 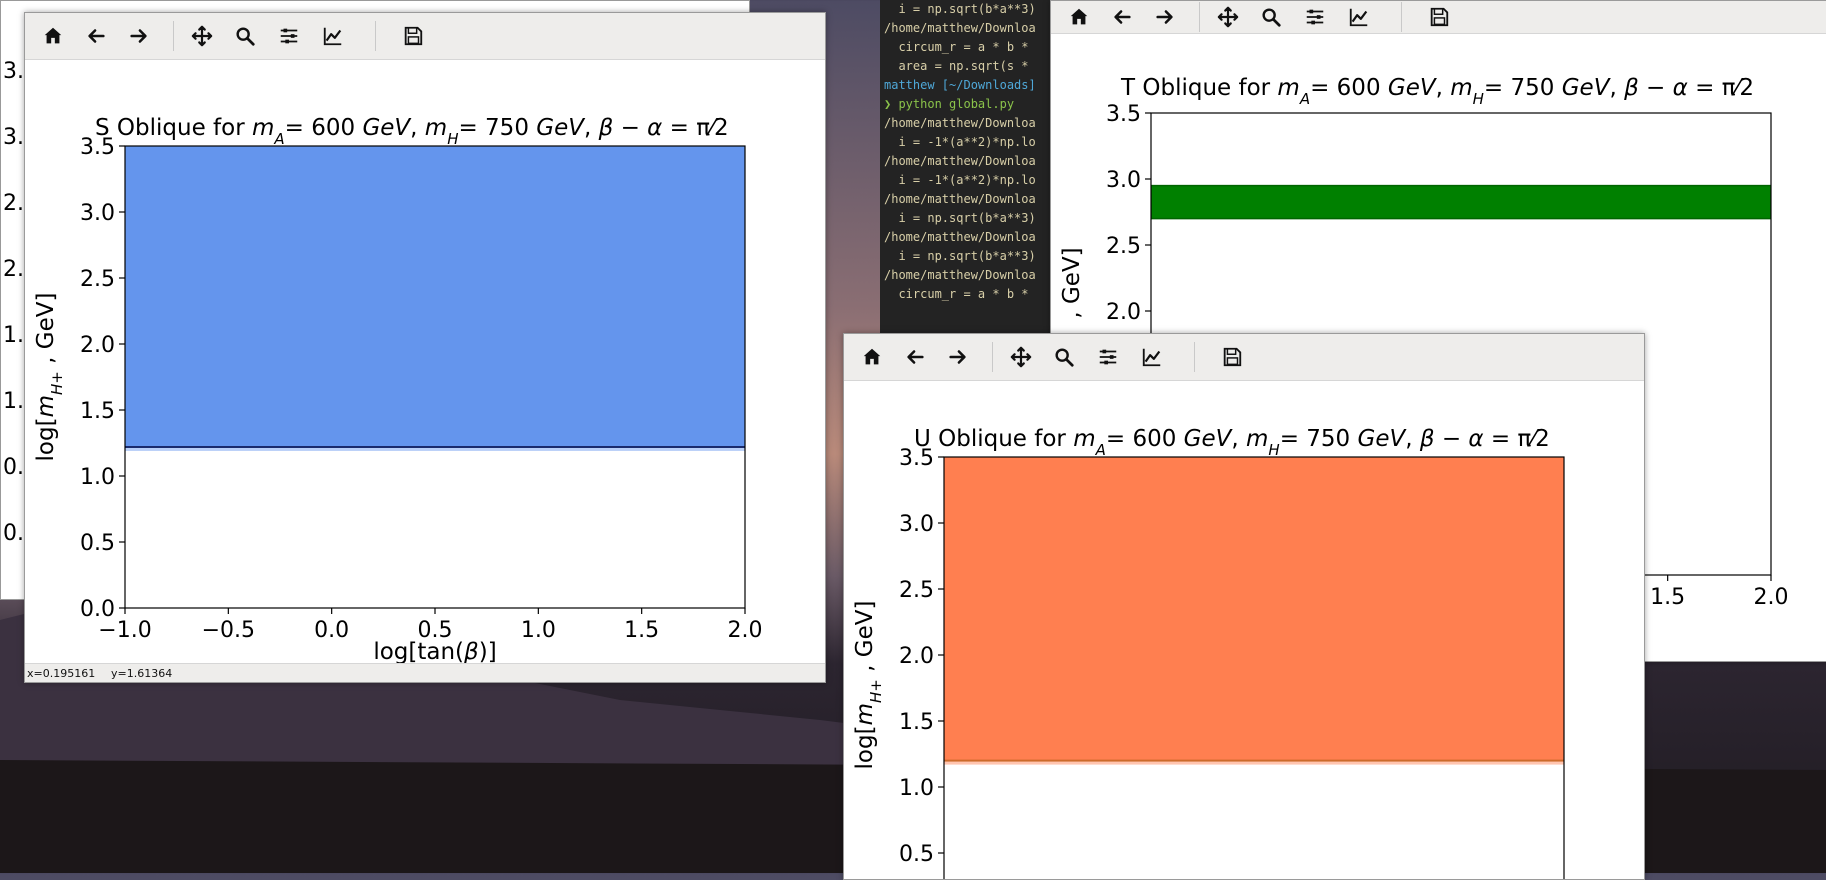 I want to click on terminal-line: area = np.sqrt(s *, so click(x=956, y=66).